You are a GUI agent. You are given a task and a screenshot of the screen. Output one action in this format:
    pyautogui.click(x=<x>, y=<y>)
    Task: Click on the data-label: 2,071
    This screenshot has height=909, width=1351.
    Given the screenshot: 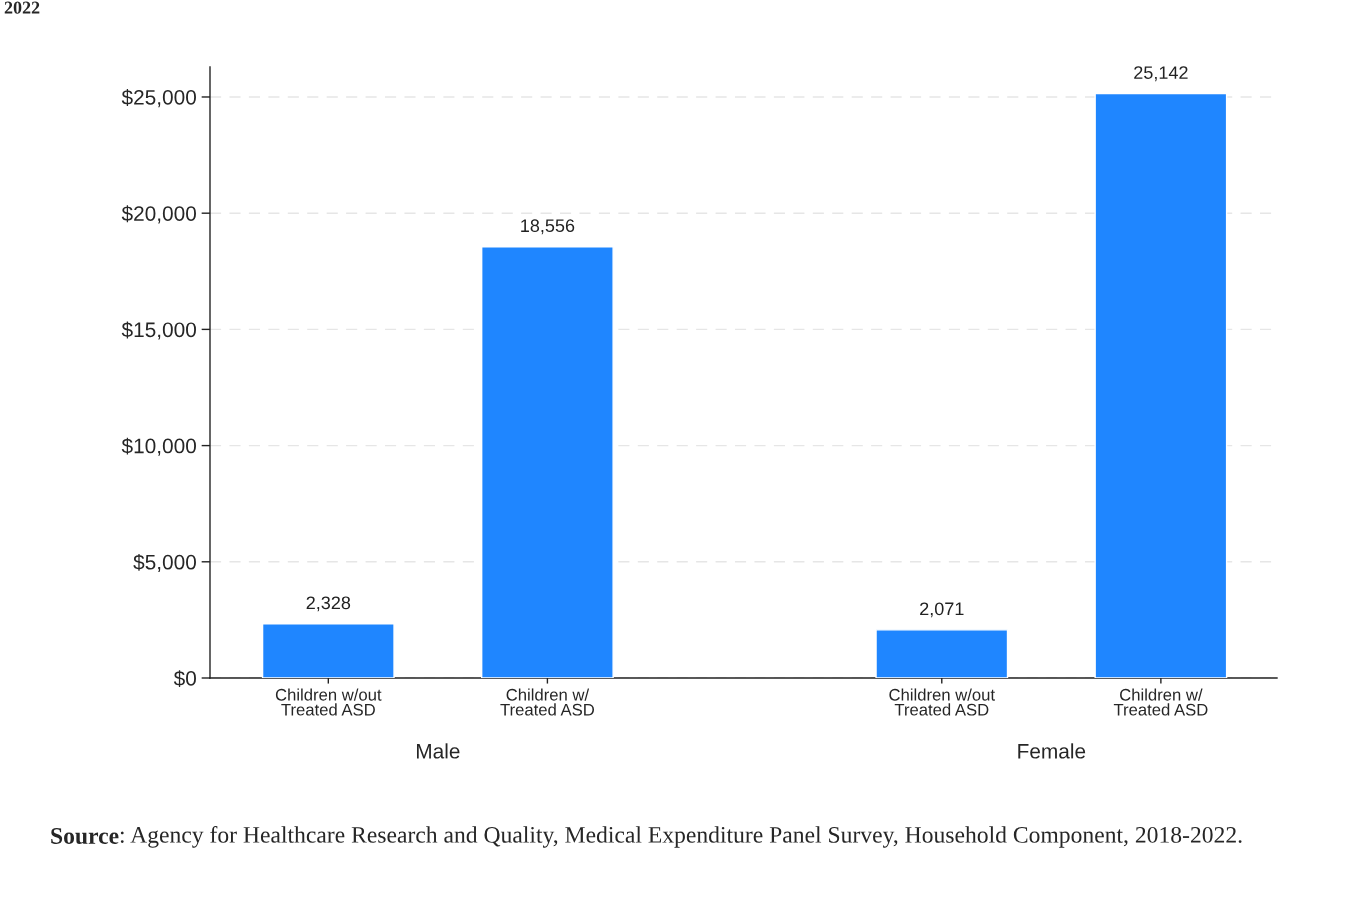 What is the action you would take?
    pyautogui.click(x=942, y=610)
    